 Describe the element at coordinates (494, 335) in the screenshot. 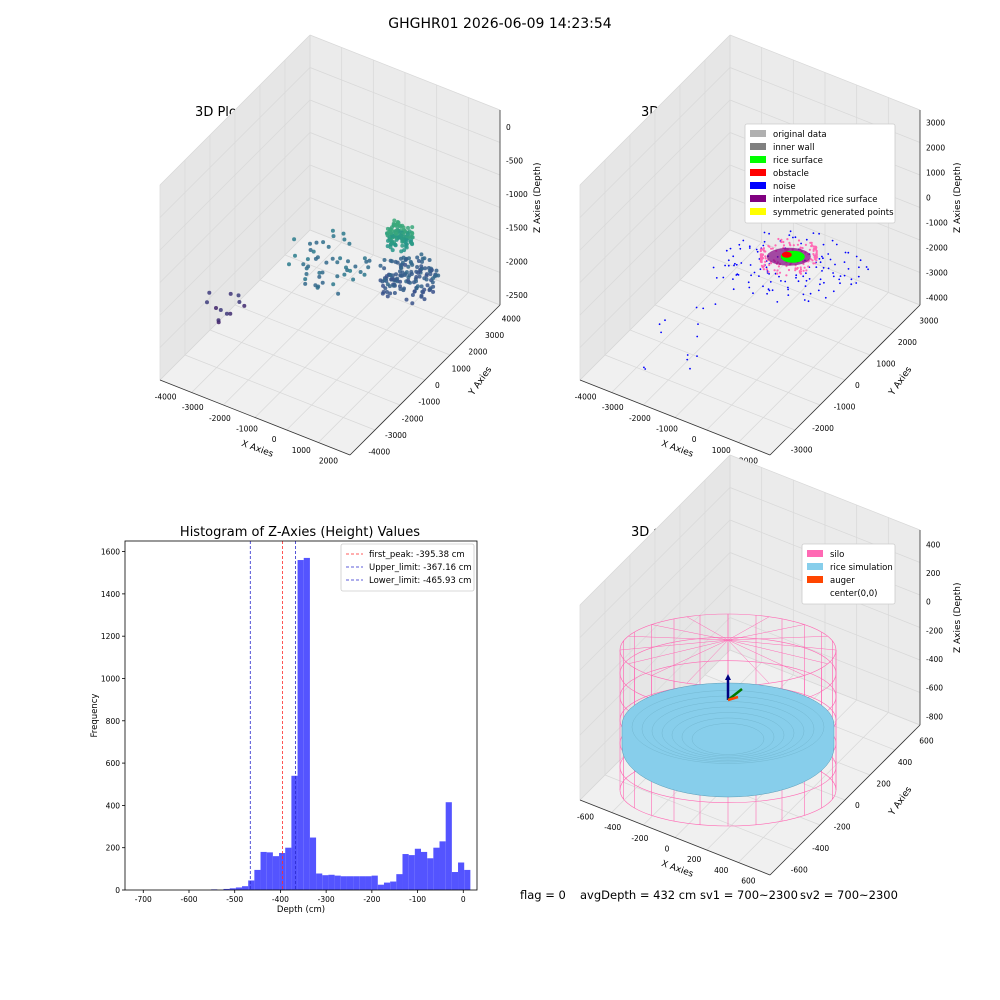

I see `y-tick-label: 3000` at that location.